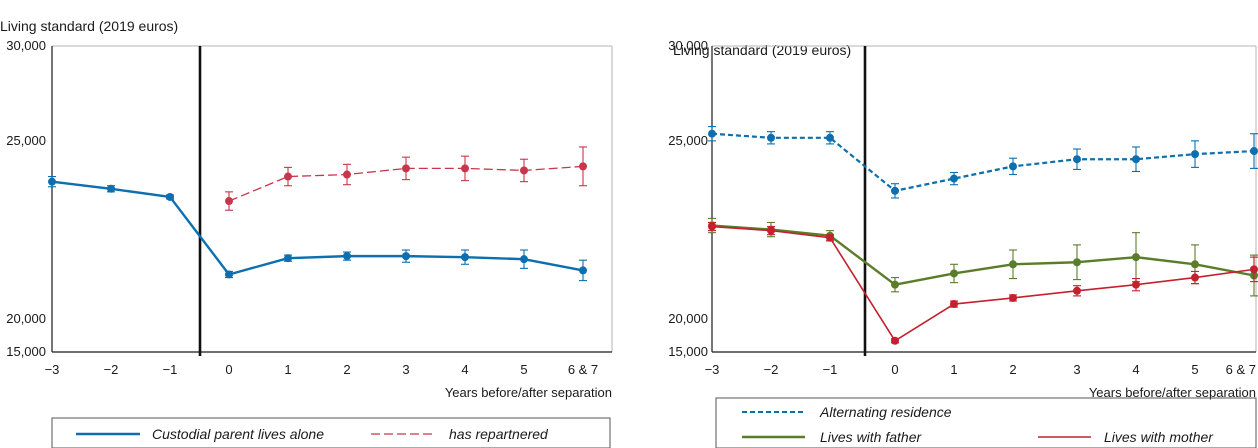  I want to click on series-line-custodial-parent-lives-alone, so click(317, 228).